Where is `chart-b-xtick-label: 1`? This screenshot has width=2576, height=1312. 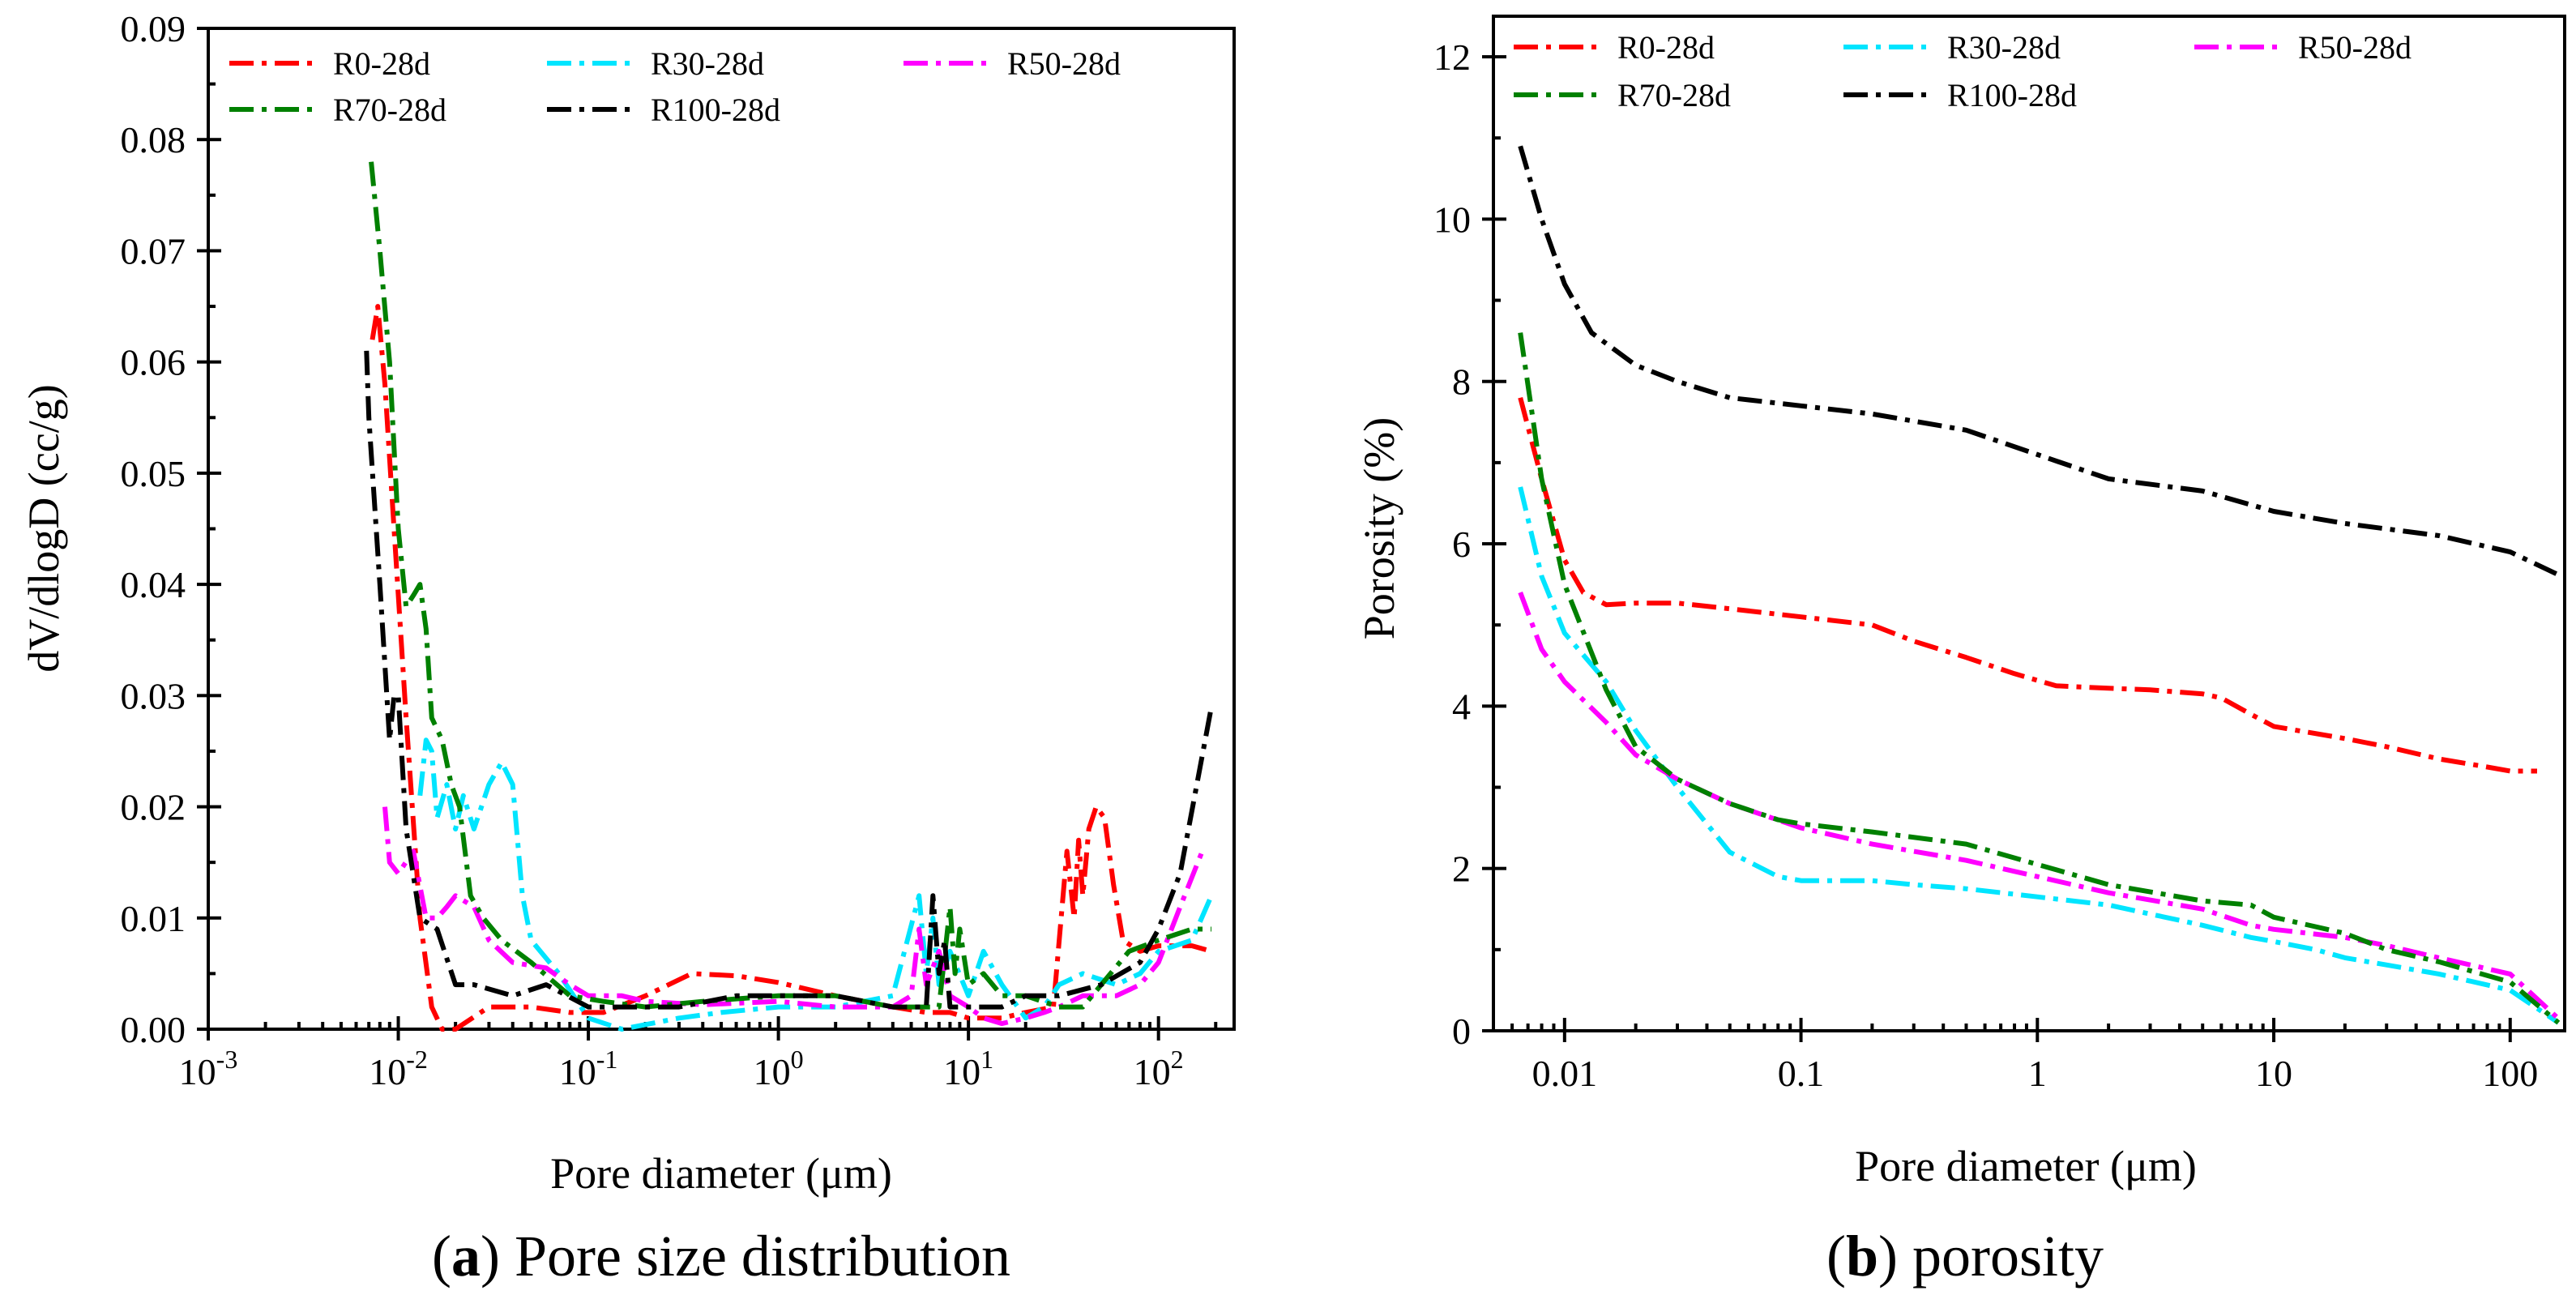
chart-b-xtick-label: 1 is located at coordinates (2037, 1073).